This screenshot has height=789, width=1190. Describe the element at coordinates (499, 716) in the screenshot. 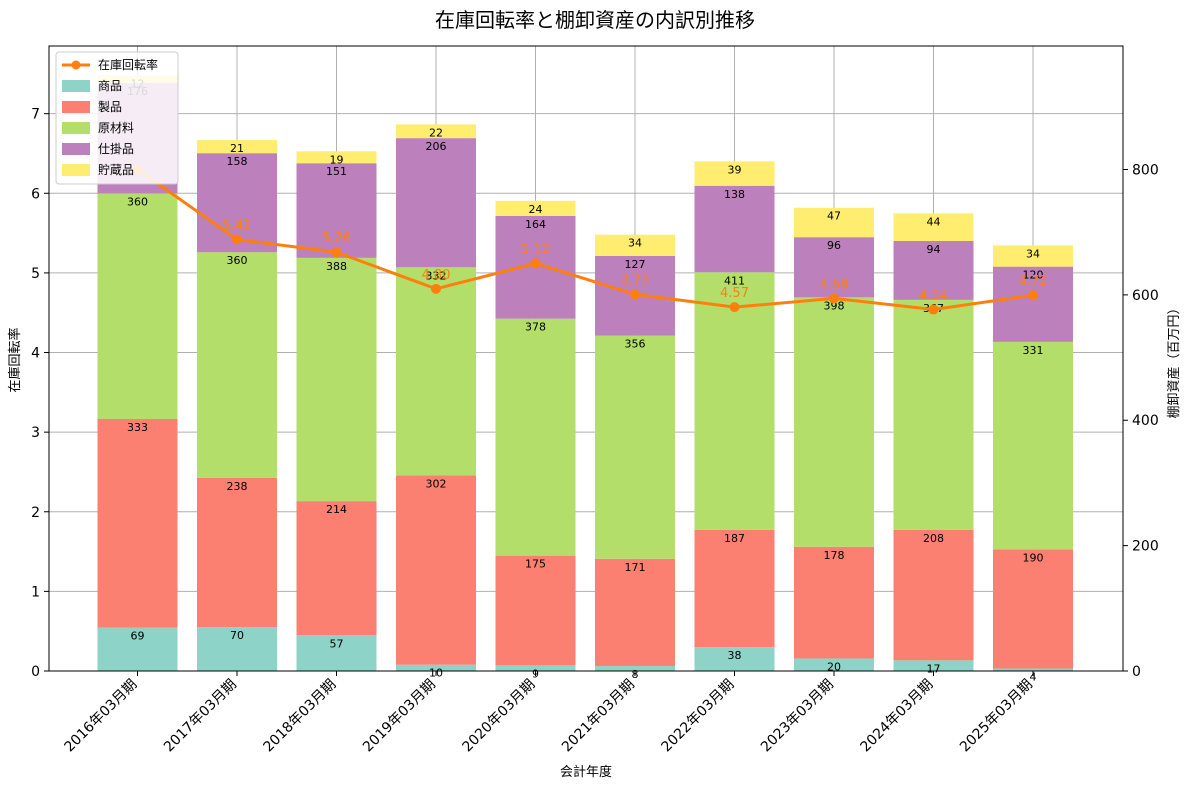

I see `x-tick-label: 2020年03月期` at that location.